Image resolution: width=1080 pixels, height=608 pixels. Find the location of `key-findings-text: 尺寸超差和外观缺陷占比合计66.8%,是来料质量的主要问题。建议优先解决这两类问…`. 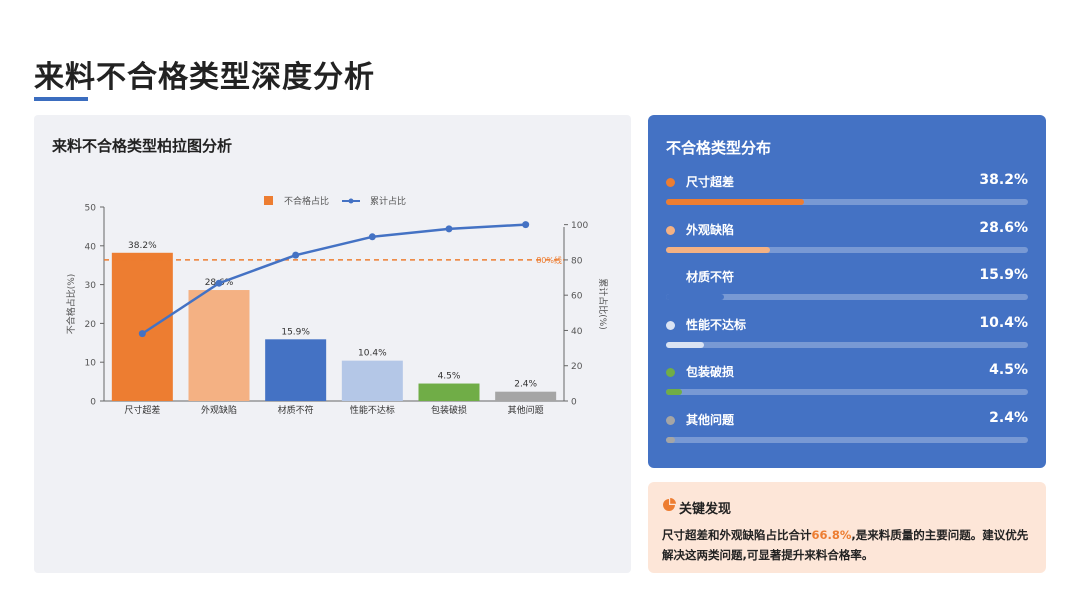

key-findings-text: 尺寸超差和外观缺陷占比合计66.8%,是来料质量的主要问题。建议优先解决这两类问… is located at coordinates (849, 545).